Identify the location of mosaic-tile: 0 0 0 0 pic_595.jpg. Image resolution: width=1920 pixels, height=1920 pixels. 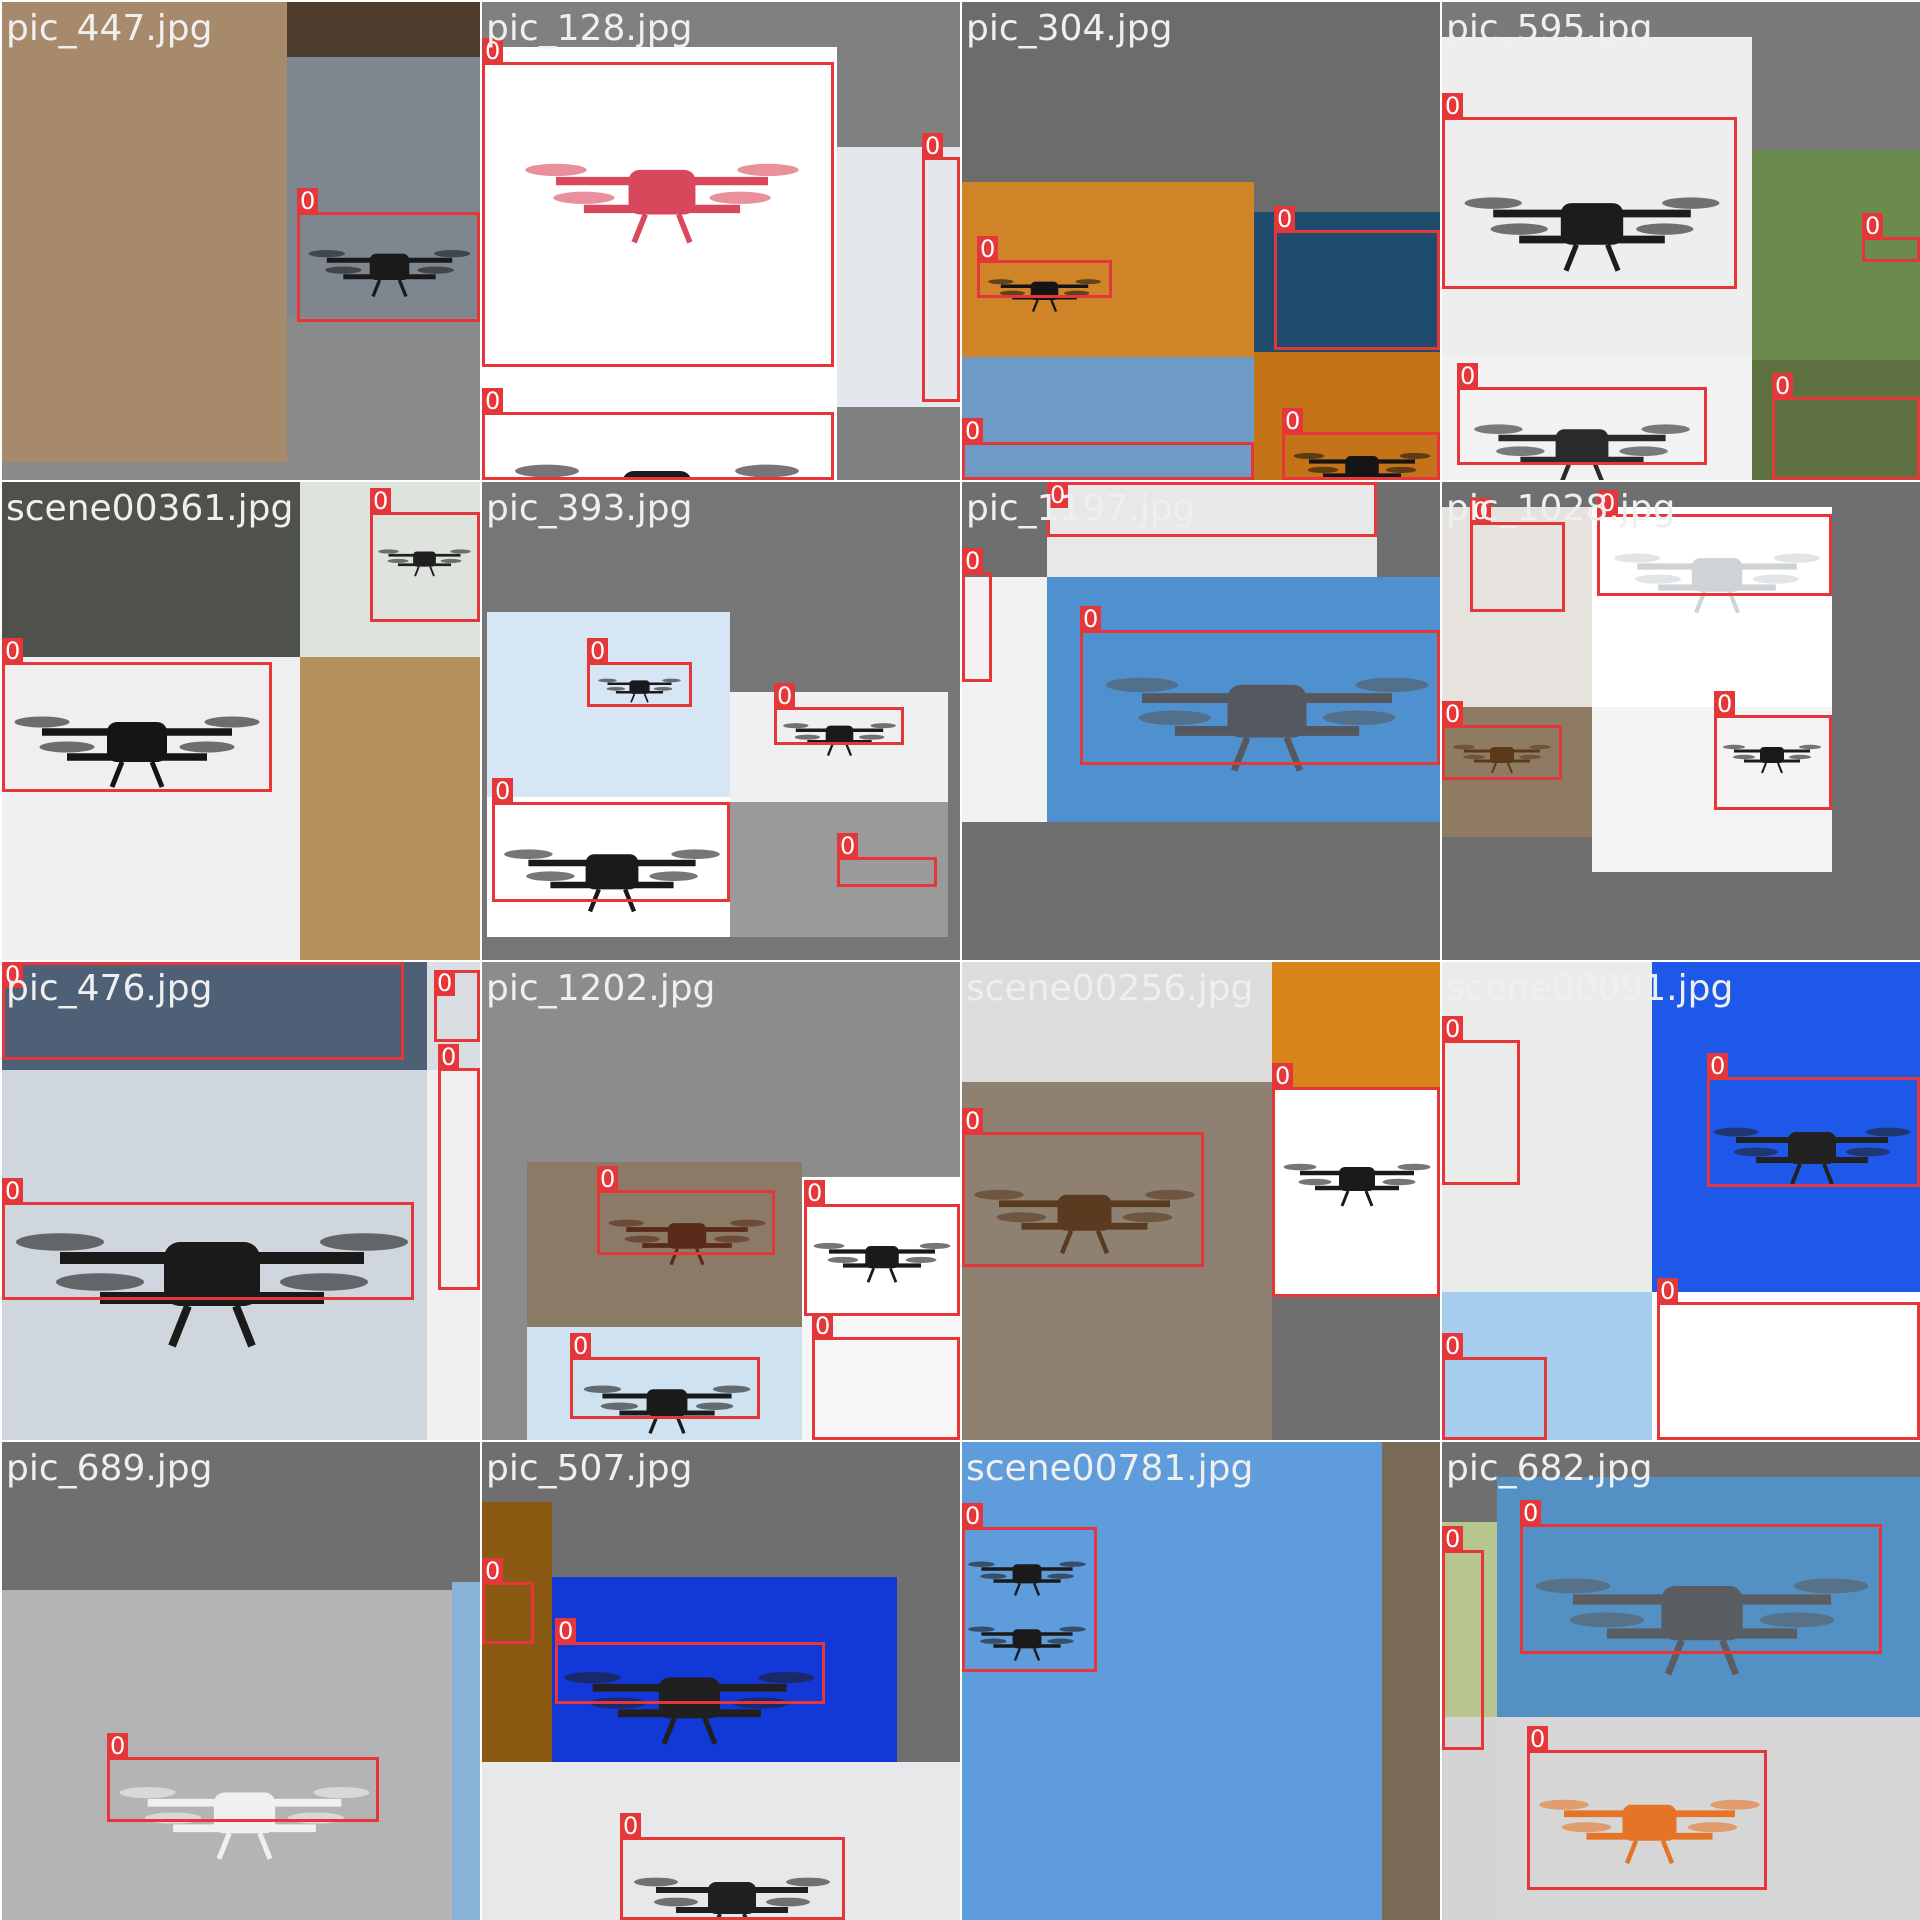
(1681, 241).